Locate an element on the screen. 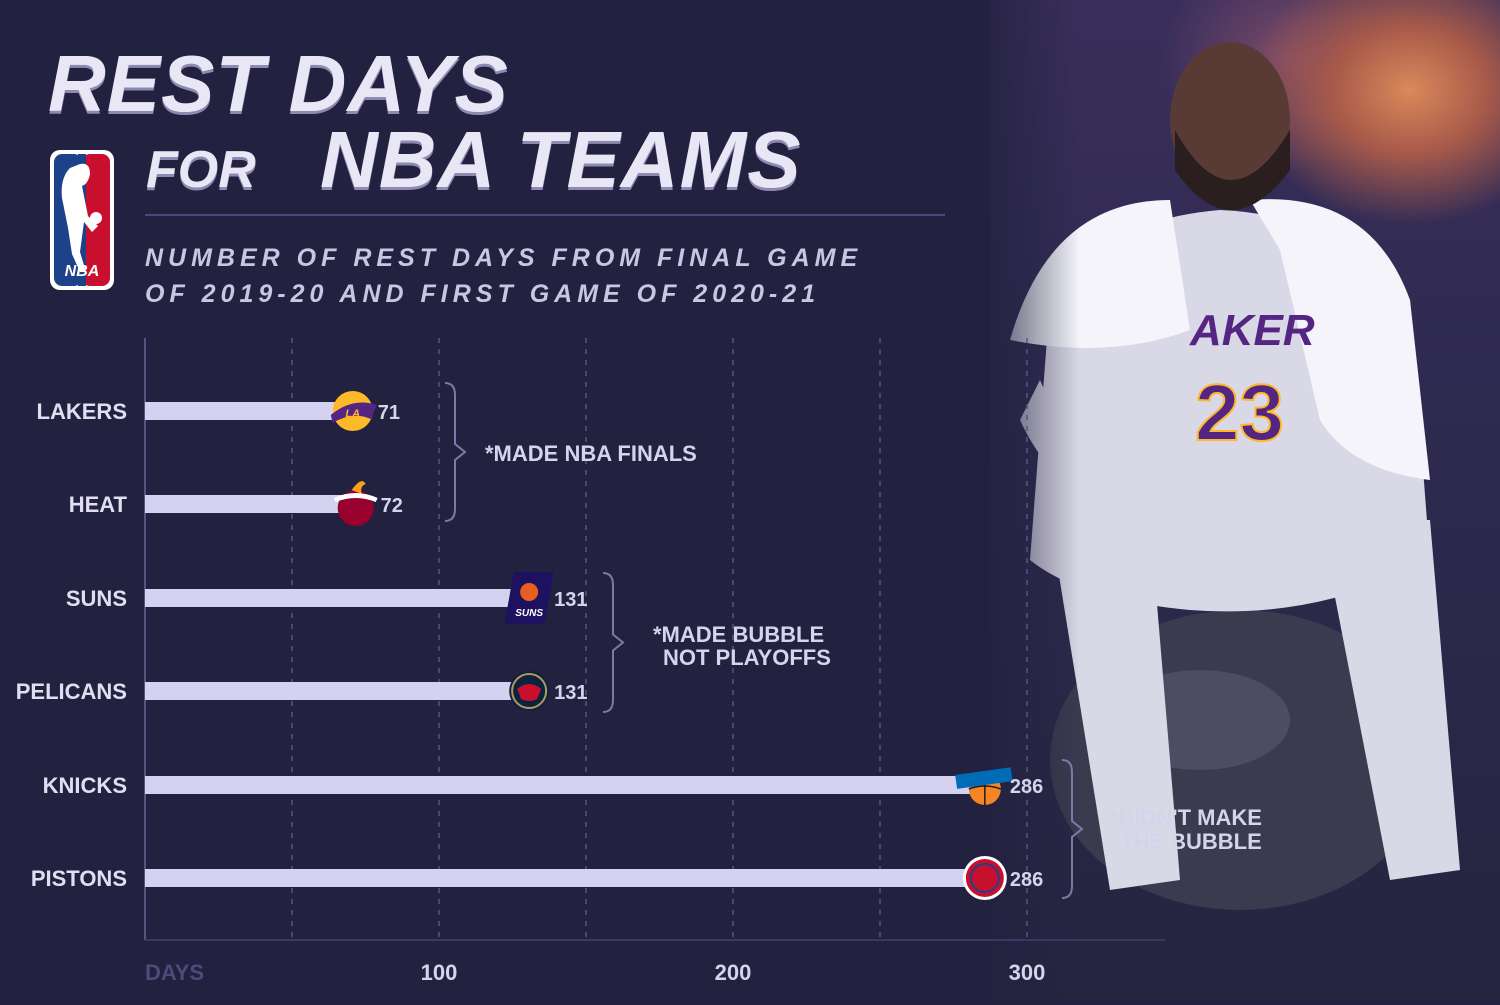  svg-text: AKER is located at coordinates (1252, 330).